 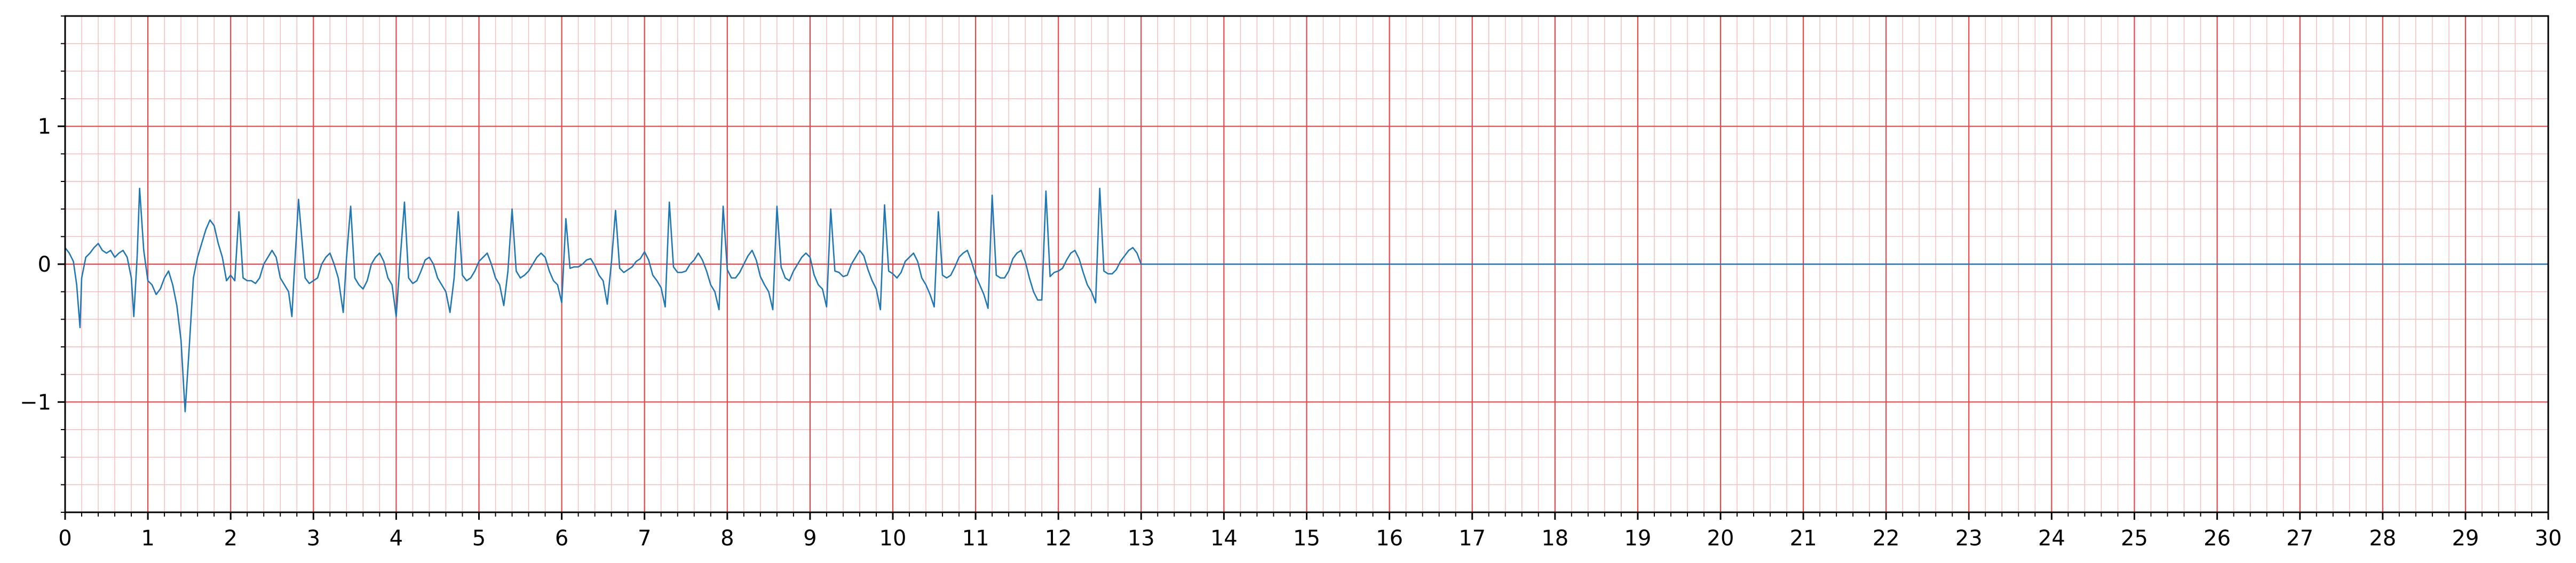 What do you see at coordinates (2051, 538) in the screenshot?
I see `x-tick-label: 24` at bounding box center [2051, 538].